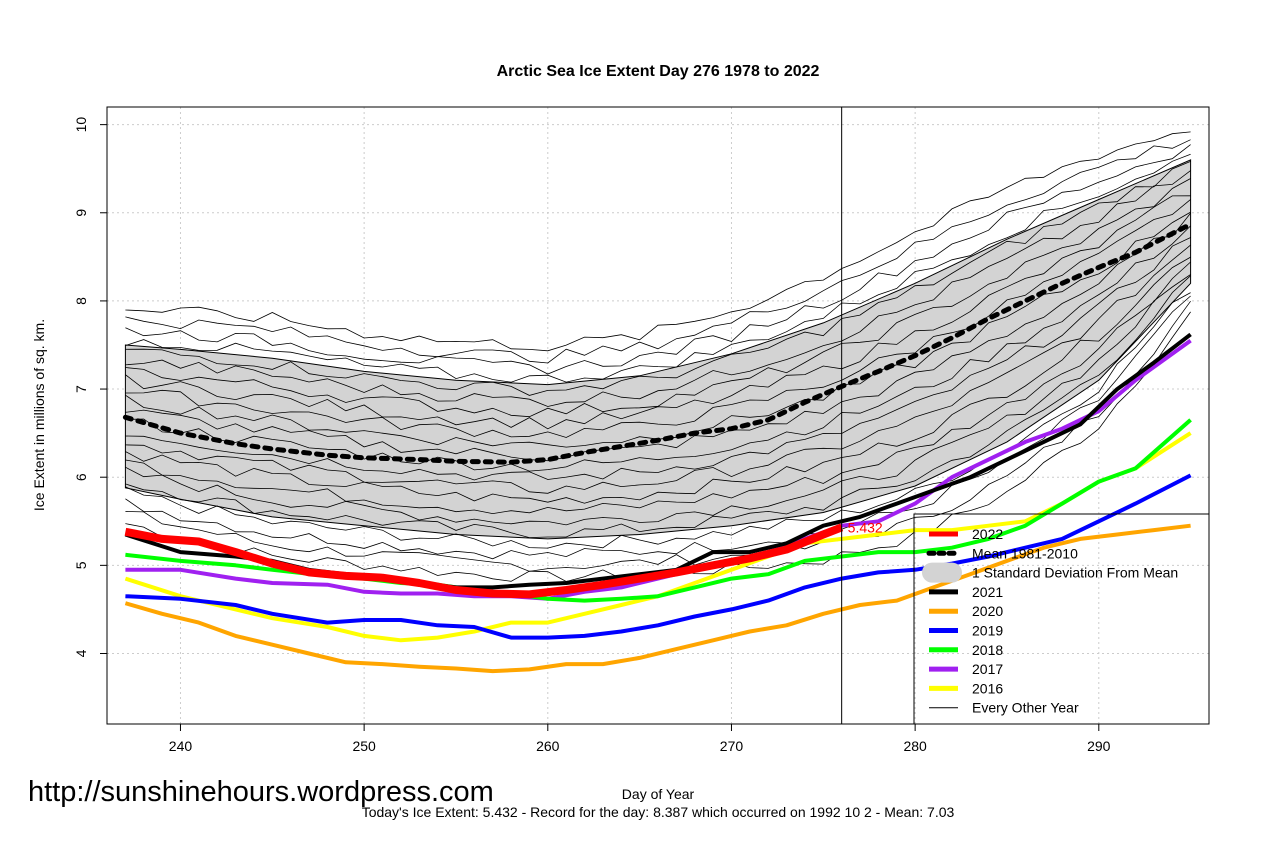 This screenshot has height=857, width=1279. What do you see at coordinates (484, 561) in the screenshot?
I see `2022-line` at bounding box center [484, 561].